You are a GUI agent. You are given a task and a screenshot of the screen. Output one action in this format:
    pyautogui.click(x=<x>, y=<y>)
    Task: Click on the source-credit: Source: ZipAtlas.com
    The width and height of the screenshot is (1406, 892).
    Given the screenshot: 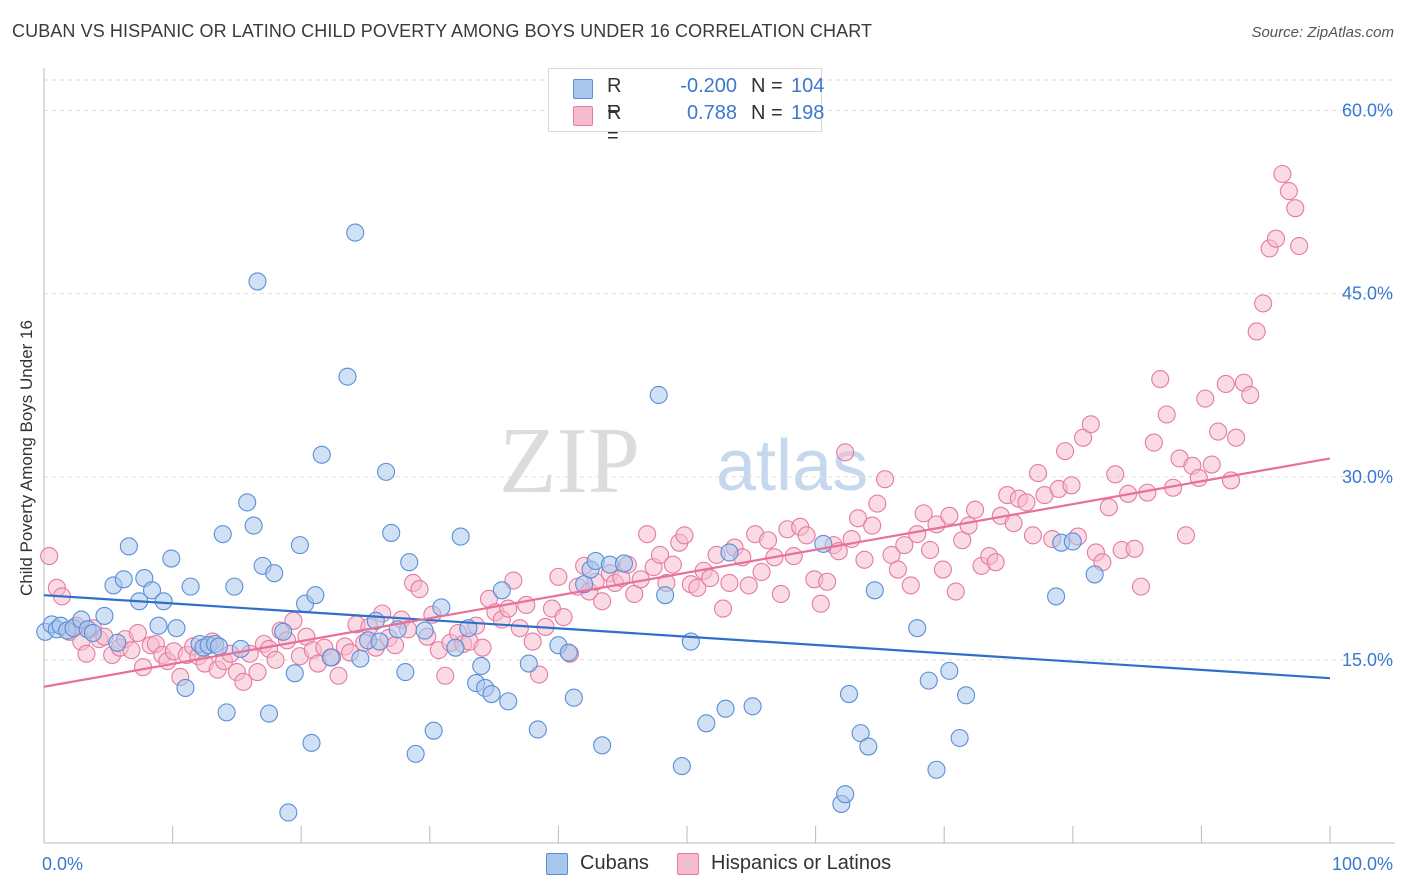 What is the action you would take?
    pyautogui.click(x=1322, y=32)
    